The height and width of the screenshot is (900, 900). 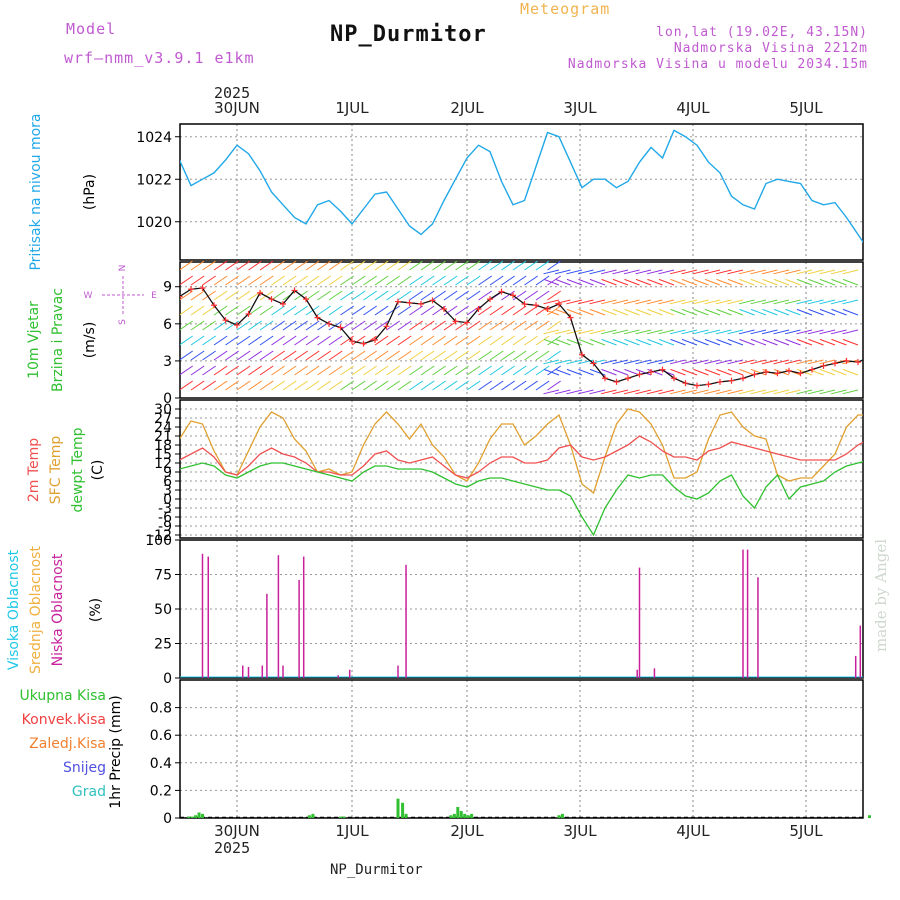 I want to click on temperature-tick-label: 12, so click(x=163, y=464).